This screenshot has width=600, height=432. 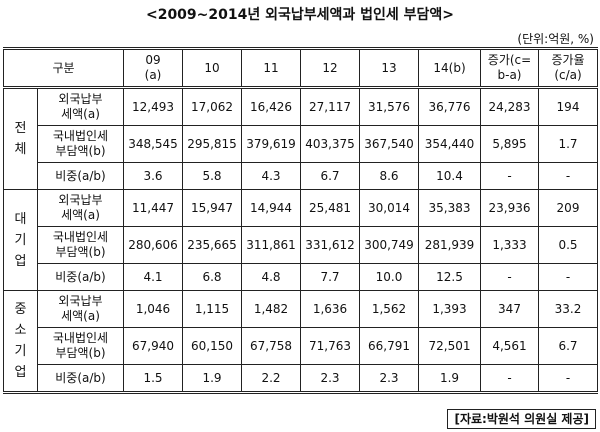 I want to click on table-row: 비중(a/b) 4.1 6.8 4.8 7.7 10.0 12.5- -, so click(x=301, y=277).